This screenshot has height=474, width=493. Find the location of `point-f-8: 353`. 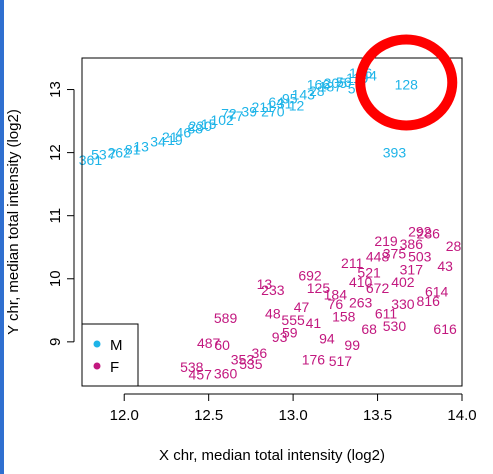

point-f-8: 353 is located at coordinates (243, 360).